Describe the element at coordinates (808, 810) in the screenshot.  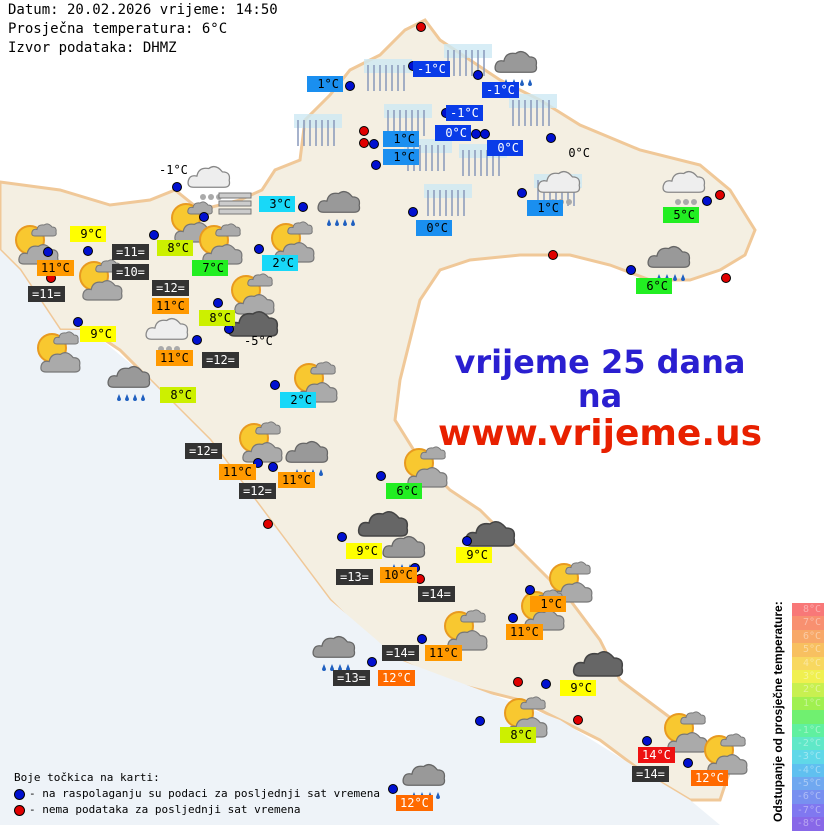
I see `scale-step: -7°C` at that location.